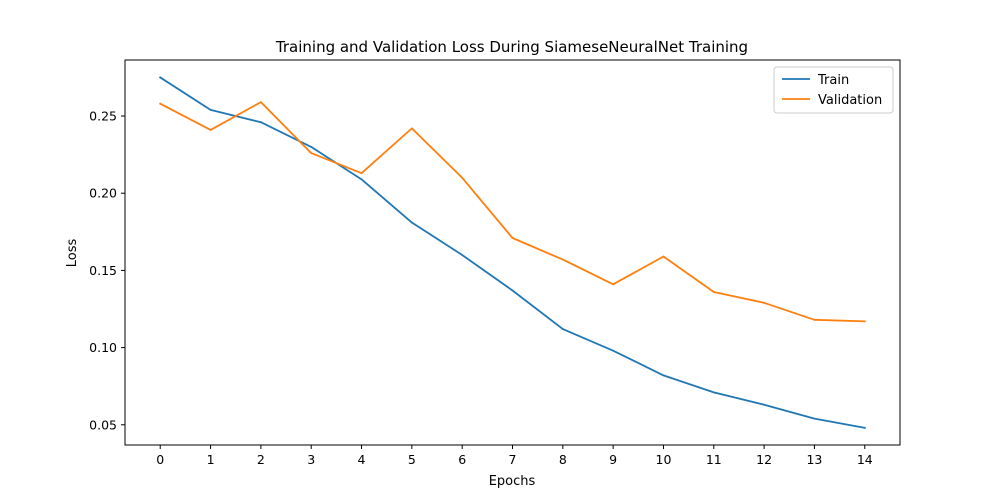 The width and height of the screenshot is (1000, 500). I want to click on y-tick-label: 0.10, so click(103, 347).